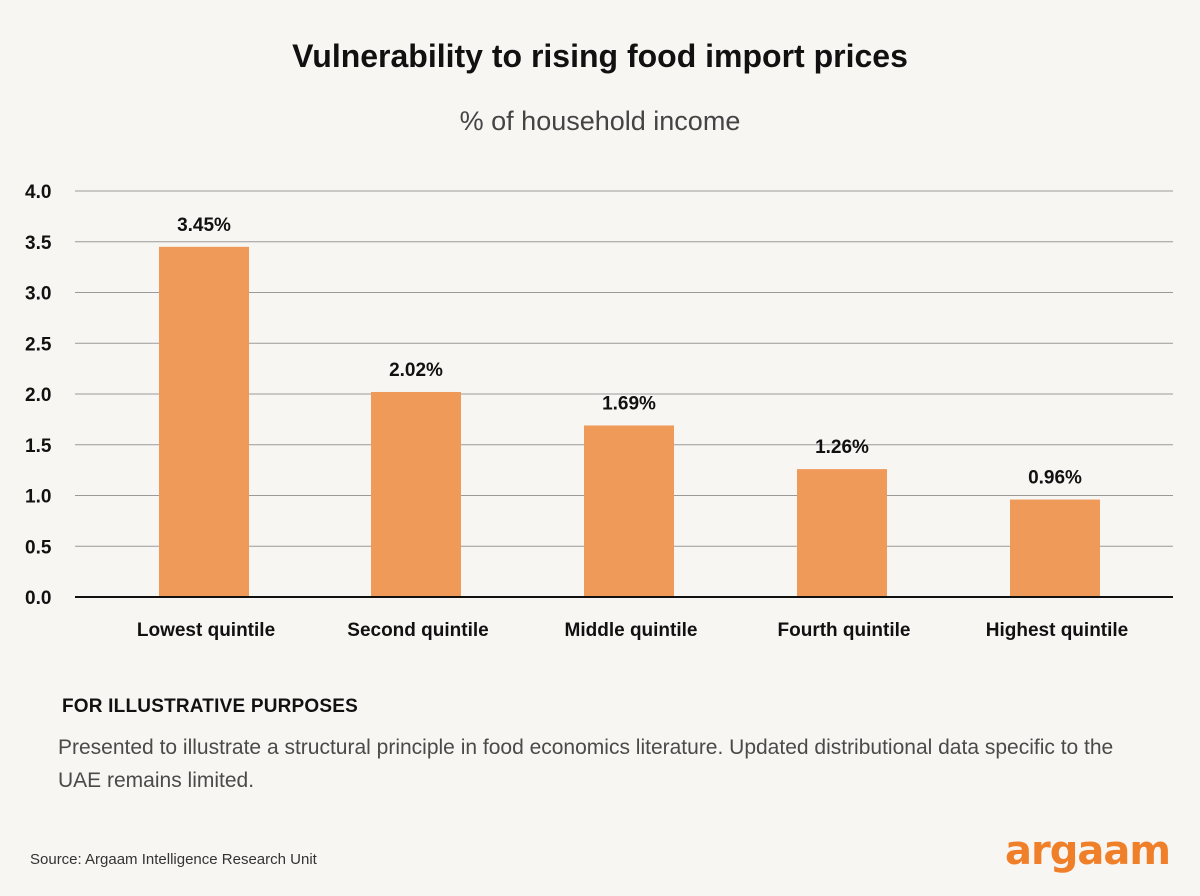 The width and height of the screenshot is (1200, 896). What do you see at coordinates (1087, 851) in the screenshot?
I see `argaam-logo: argaam` at bounding box center [1087, 851].